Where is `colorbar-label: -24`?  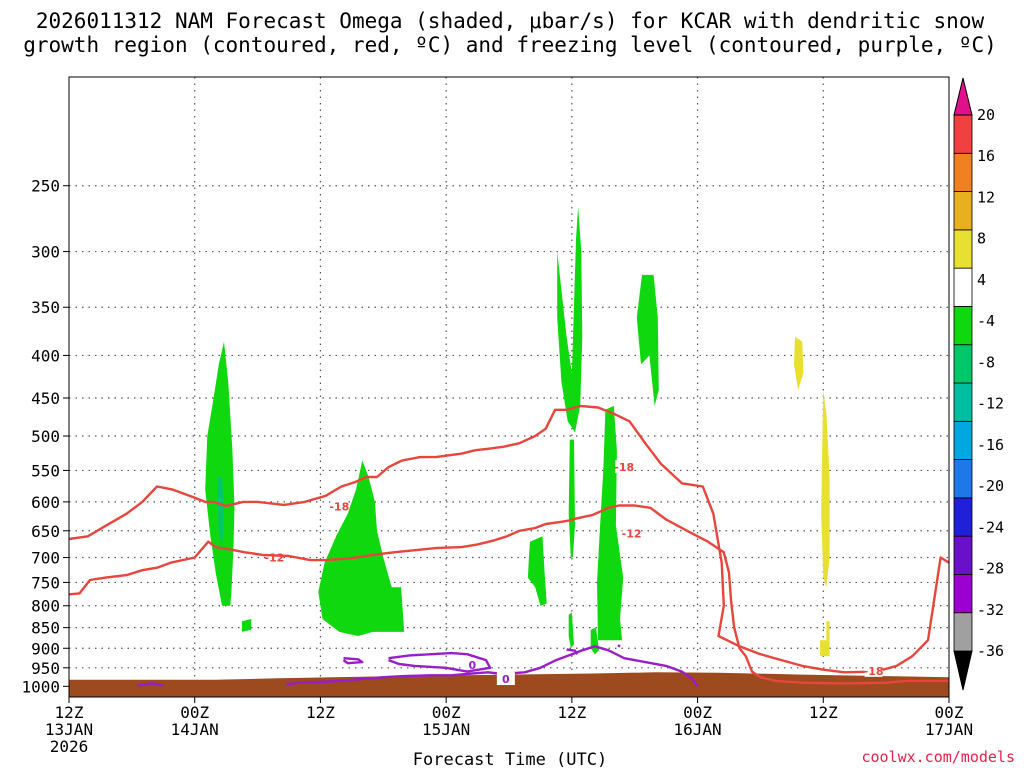 colorbar-label: -24 is located at coordinates (990, 527).